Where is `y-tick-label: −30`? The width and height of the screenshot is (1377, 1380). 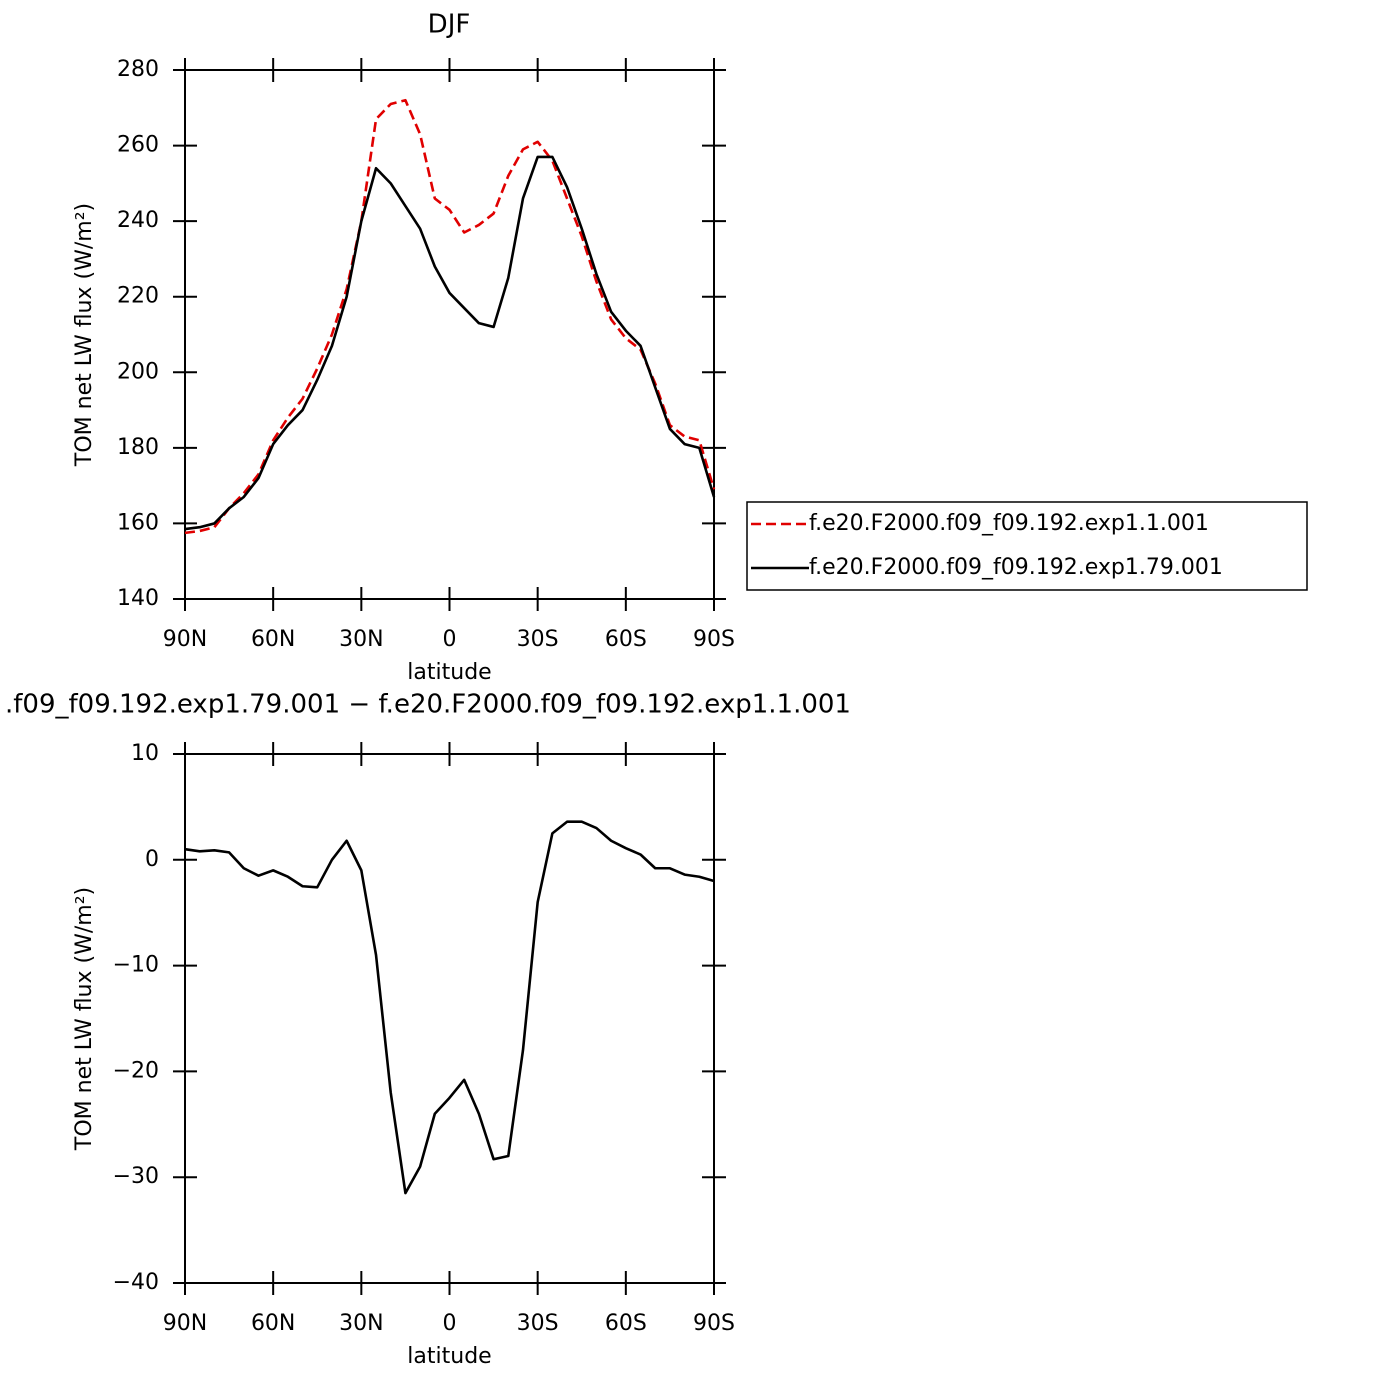 y-tick-label: −30 is located at coordinates (136, 1176).